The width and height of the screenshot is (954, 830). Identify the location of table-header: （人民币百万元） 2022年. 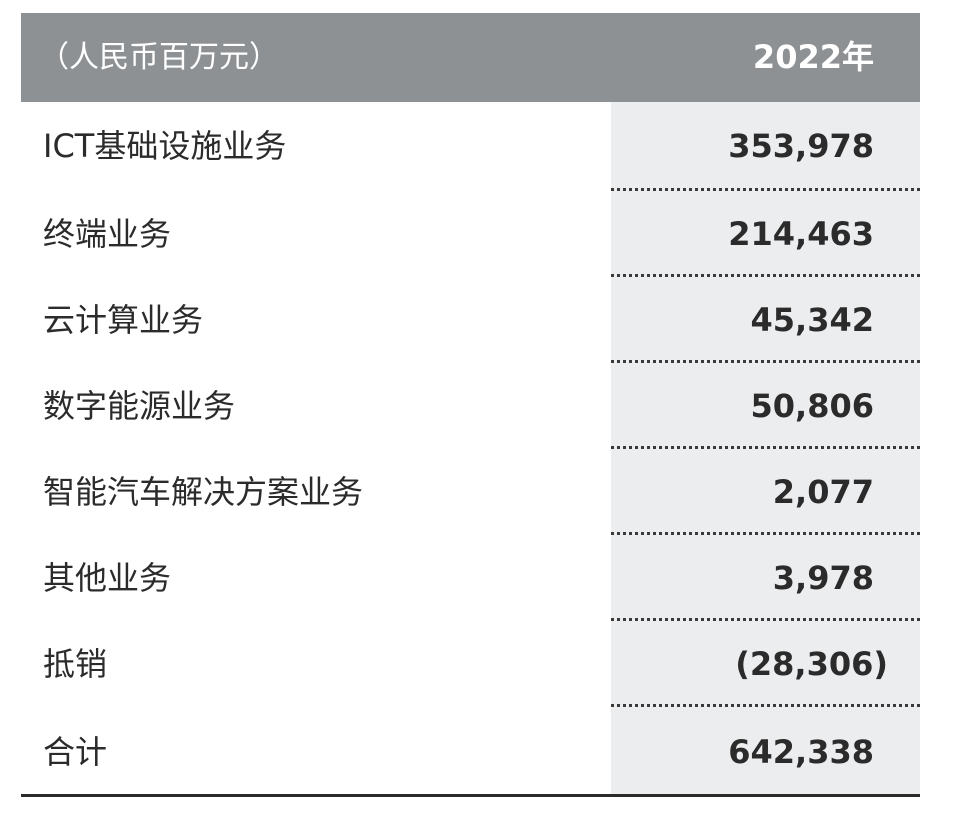
(470, 57).